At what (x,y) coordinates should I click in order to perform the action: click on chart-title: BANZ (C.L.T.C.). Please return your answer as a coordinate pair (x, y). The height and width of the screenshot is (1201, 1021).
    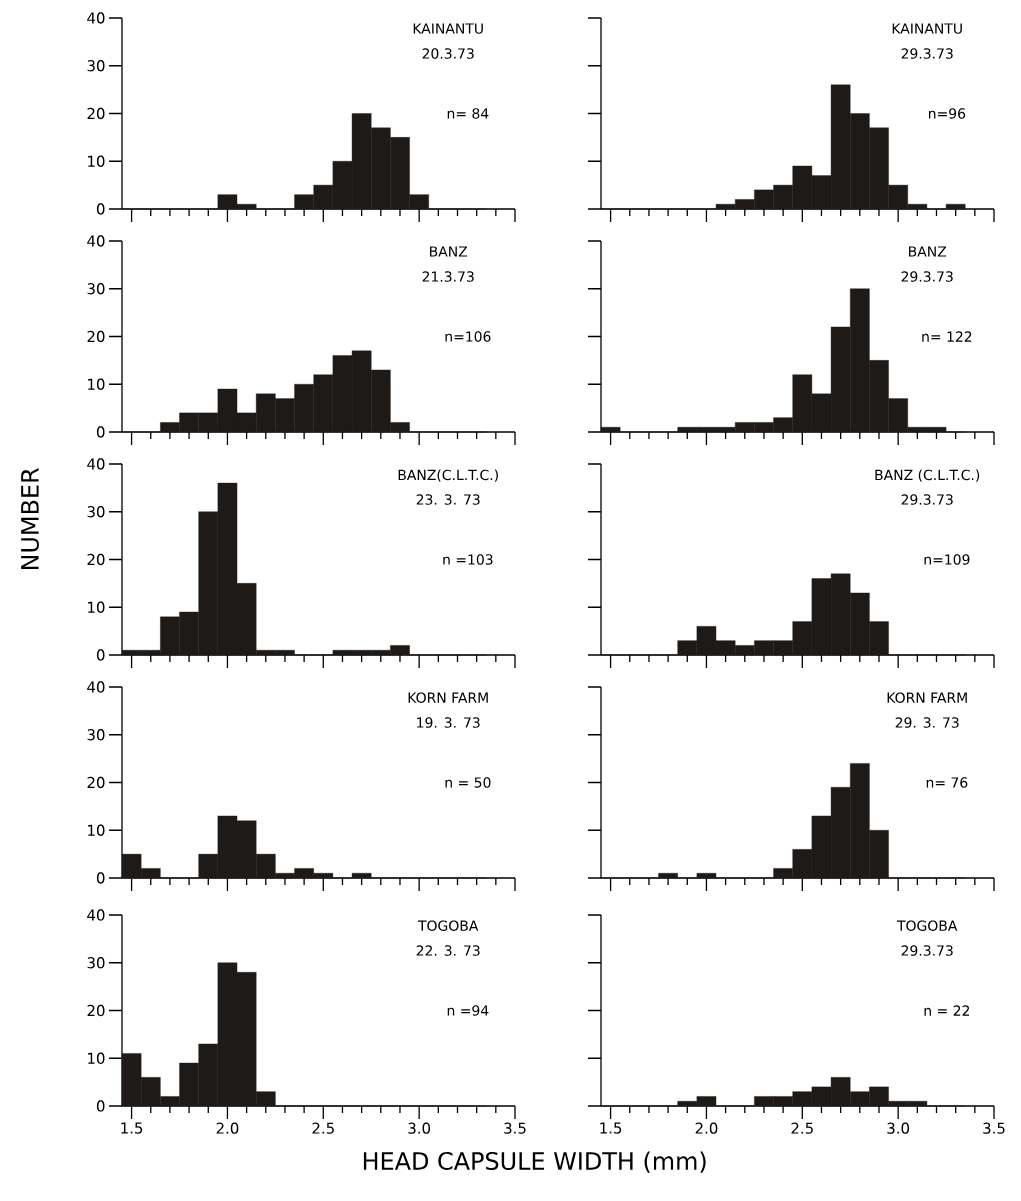
    Looking at the image, I should click on (927, 475).